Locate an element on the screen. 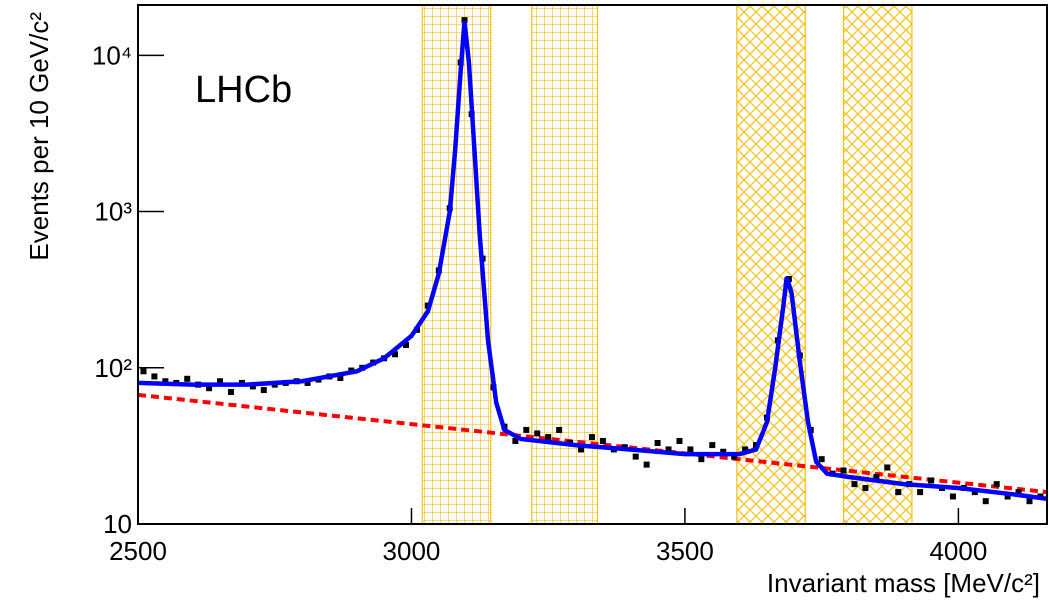  x-tick-label: 4000 is located at coordinates (958, 551).